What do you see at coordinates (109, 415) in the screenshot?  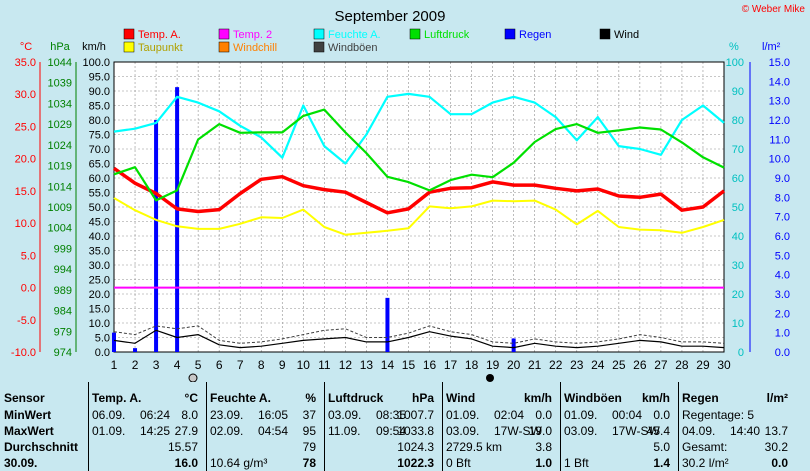 I see `table-cell: 06.09.` at bounding box center [109, 415].